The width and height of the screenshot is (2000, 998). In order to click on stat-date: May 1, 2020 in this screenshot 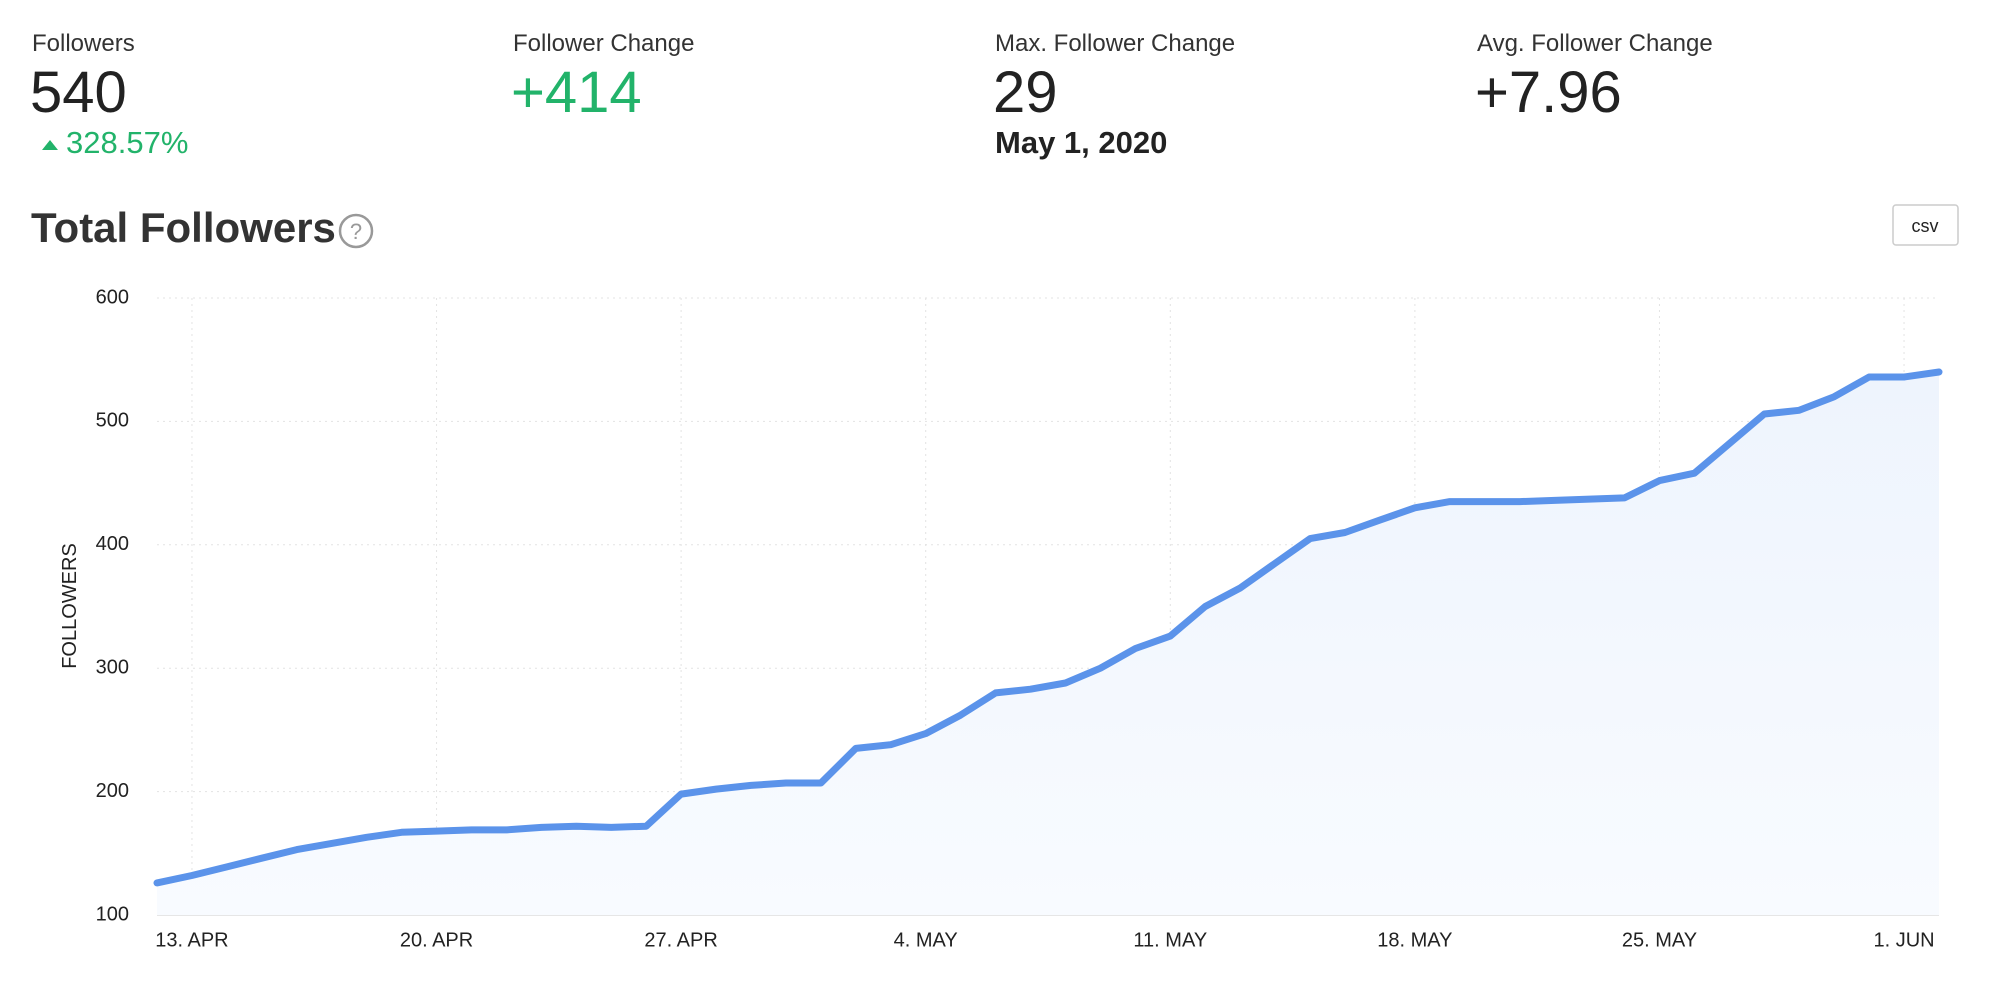, I will do `click(1081, 142)`.